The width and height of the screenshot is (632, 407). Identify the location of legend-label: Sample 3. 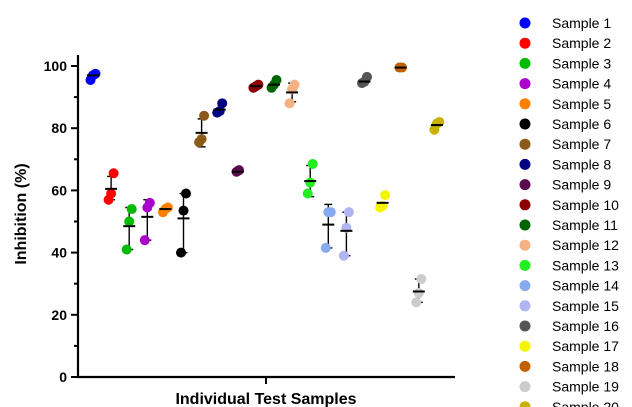
(581, 63).